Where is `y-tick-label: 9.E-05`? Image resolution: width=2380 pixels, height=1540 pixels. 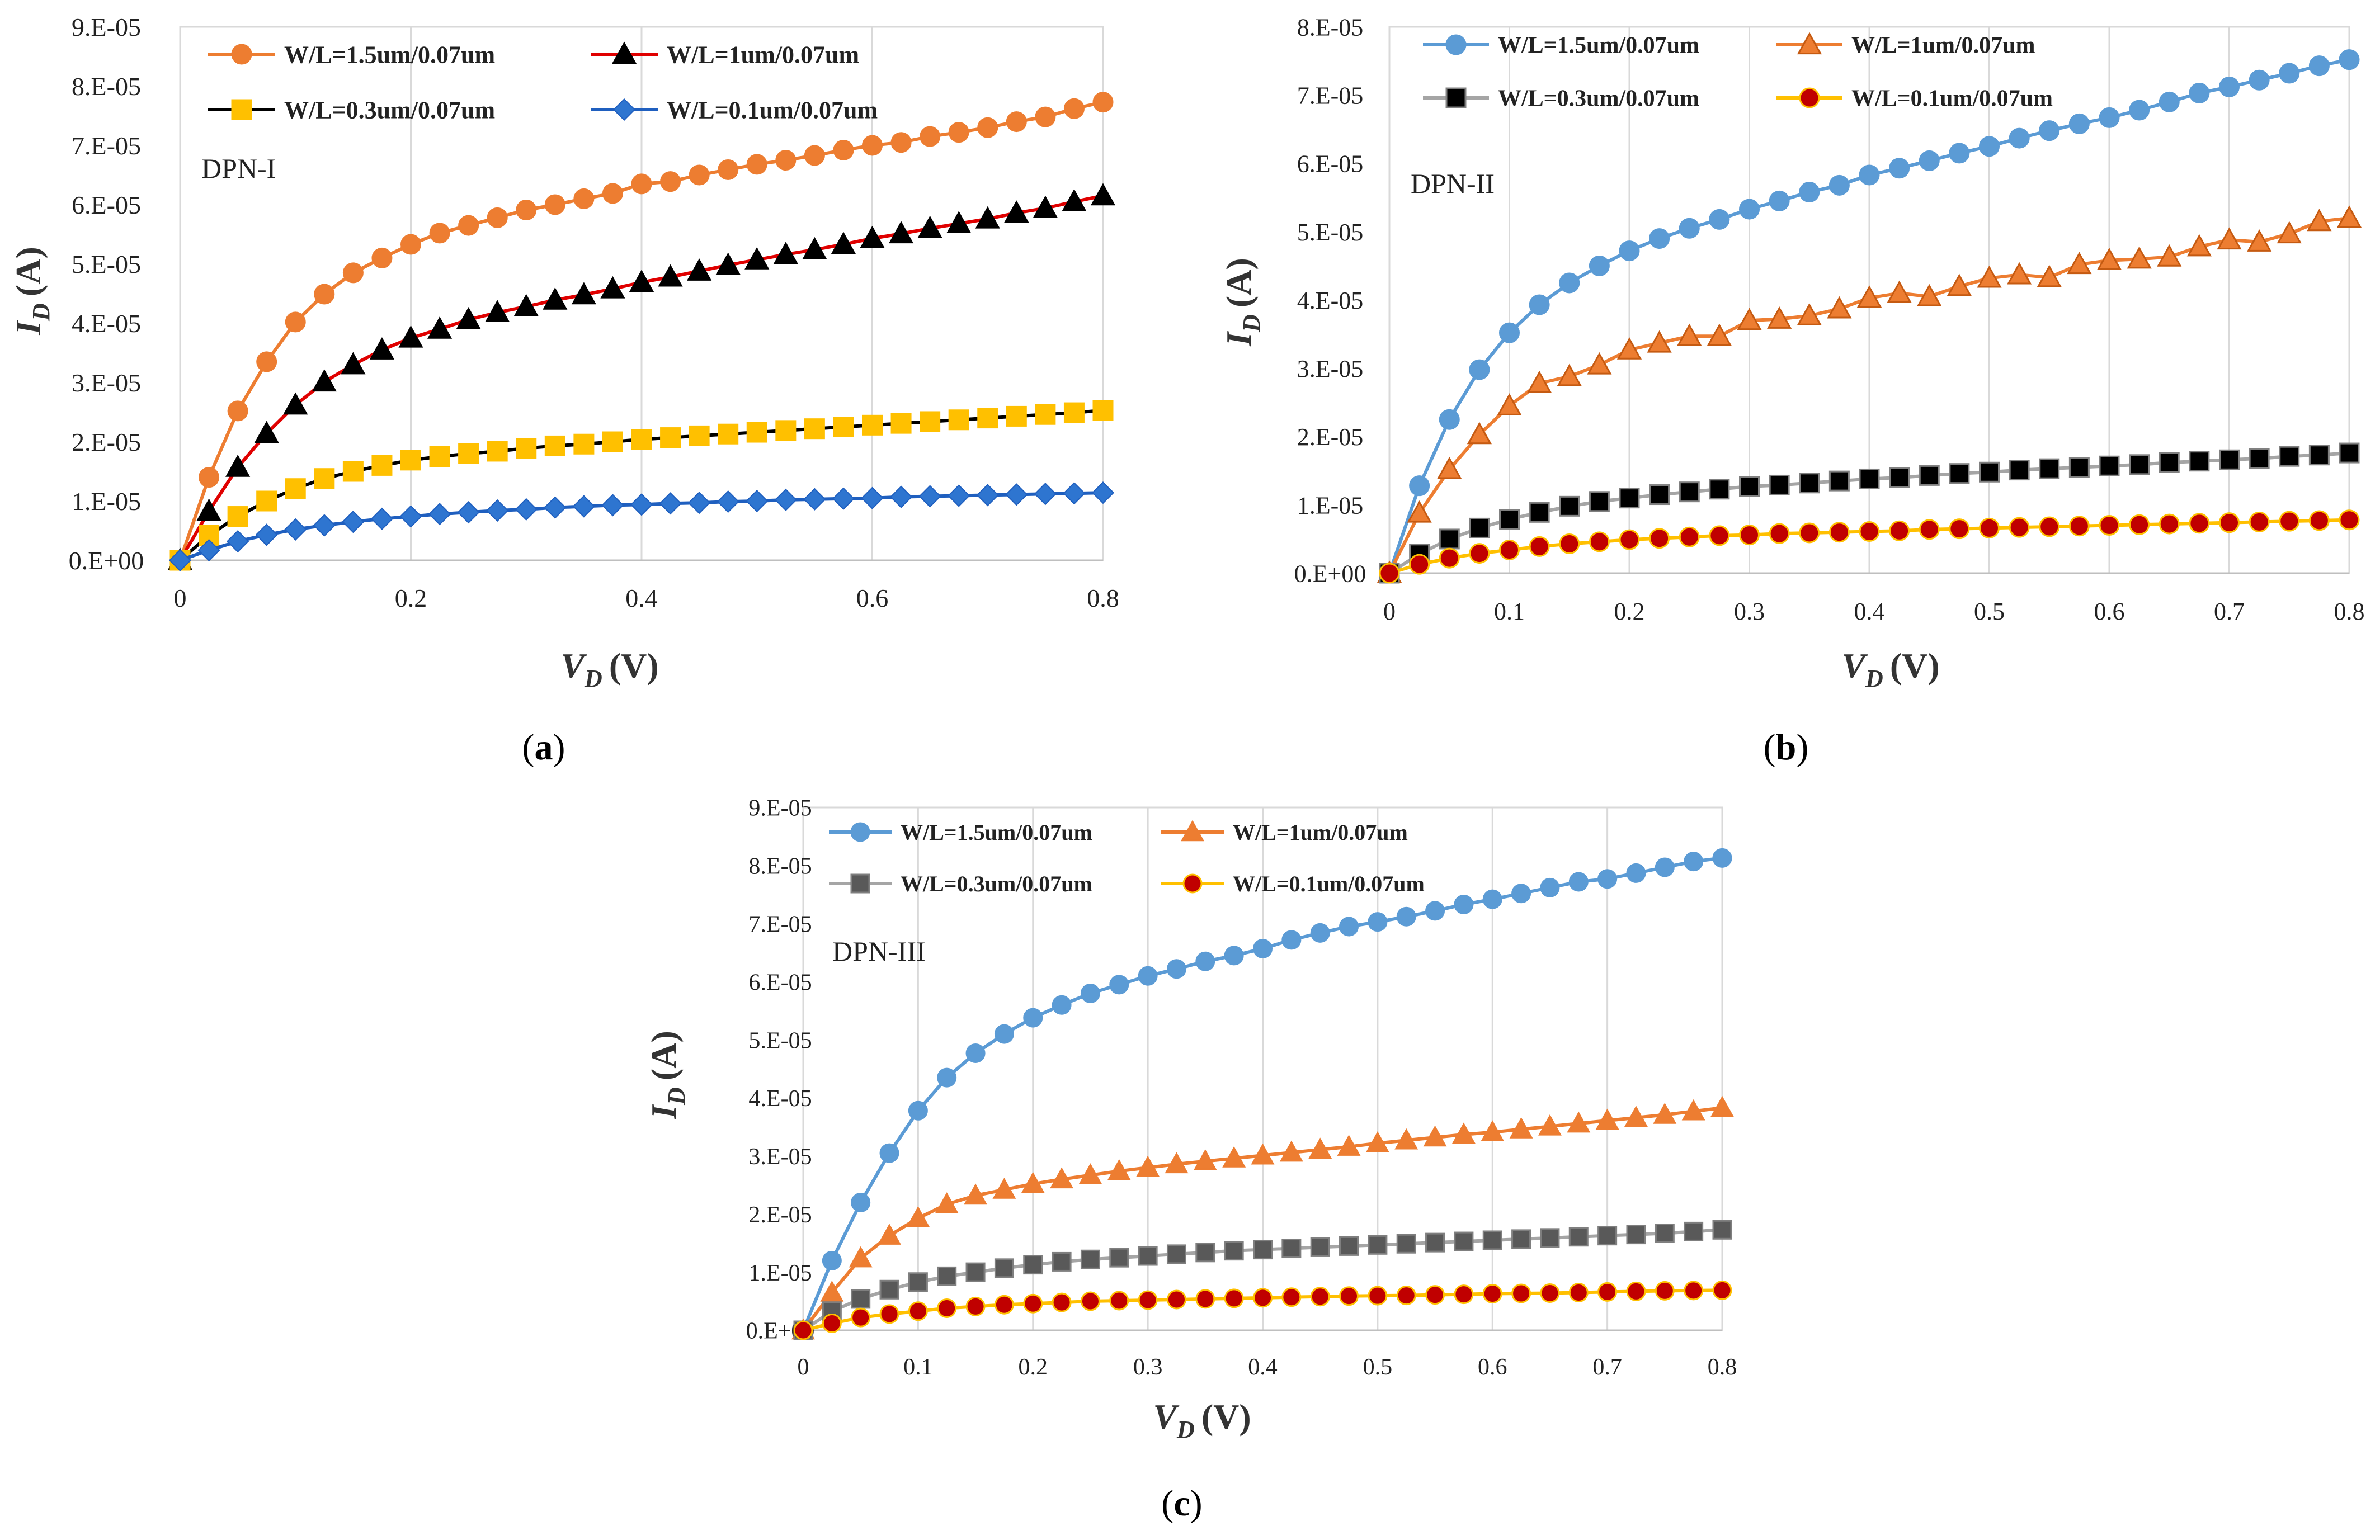 y-tick-label: 9.E-05 is located at coordinates (780, 808).